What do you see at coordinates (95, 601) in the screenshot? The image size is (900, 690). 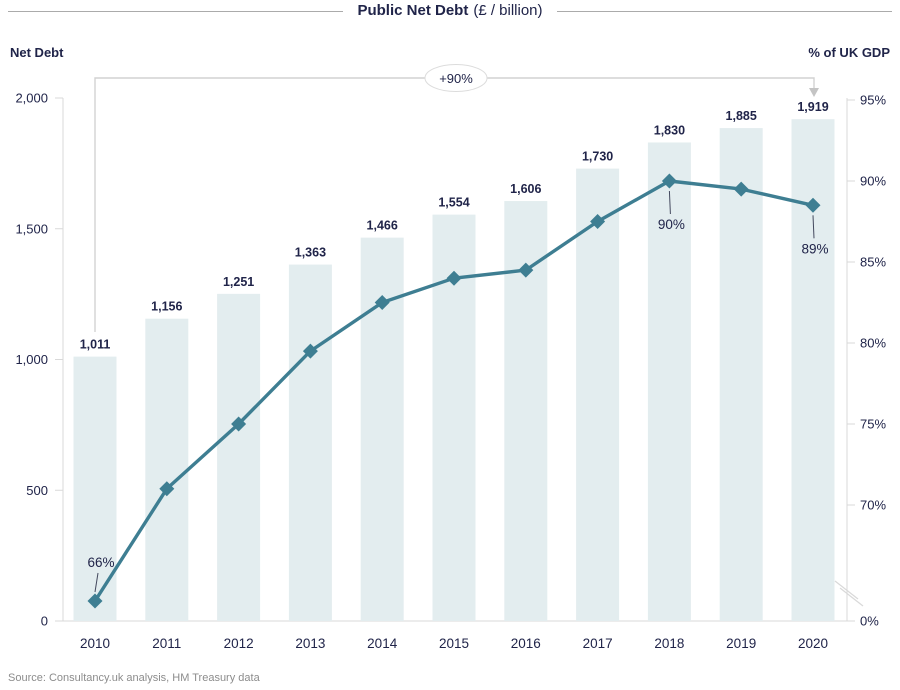 I see `gdp-marker-2010` at bounding box center [95, 601].